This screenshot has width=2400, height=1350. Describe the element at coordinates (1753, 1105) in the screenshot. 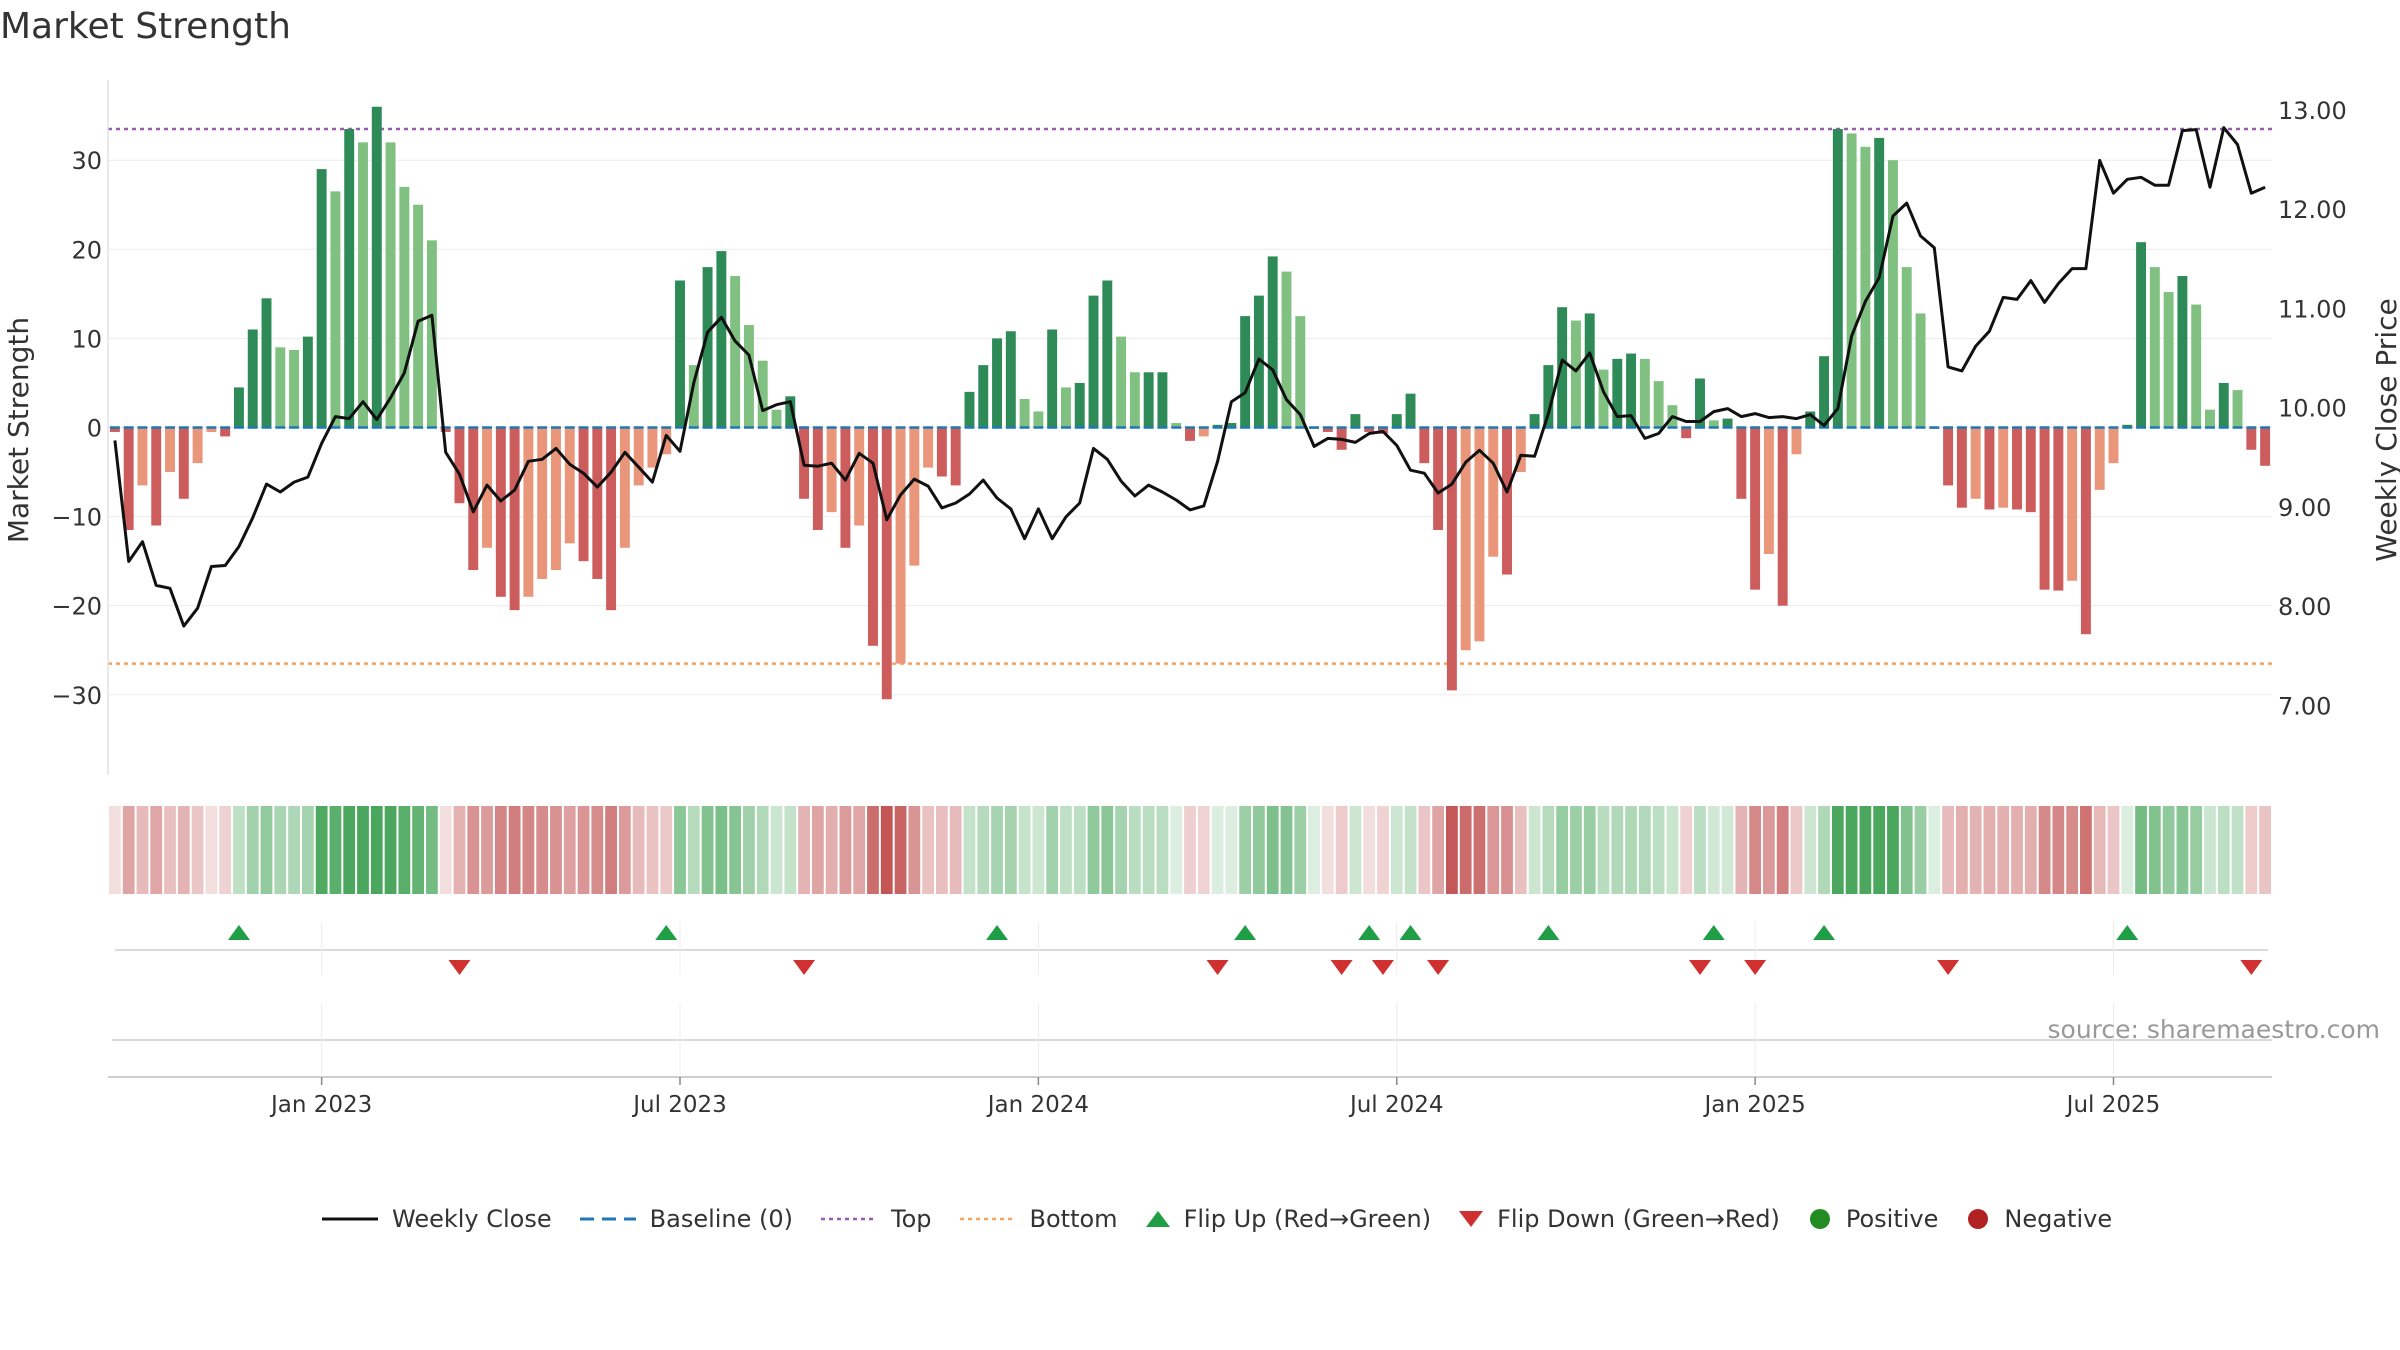

I see `x-tick-label: Jan 2025` at that location.